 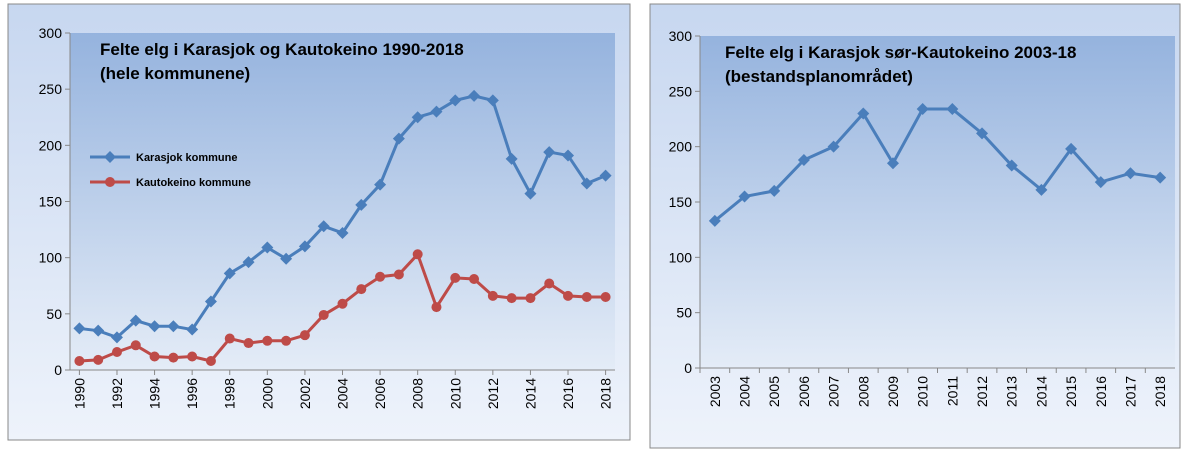 I want to click on y-tick-label: 250, so click(x=51, y=89).